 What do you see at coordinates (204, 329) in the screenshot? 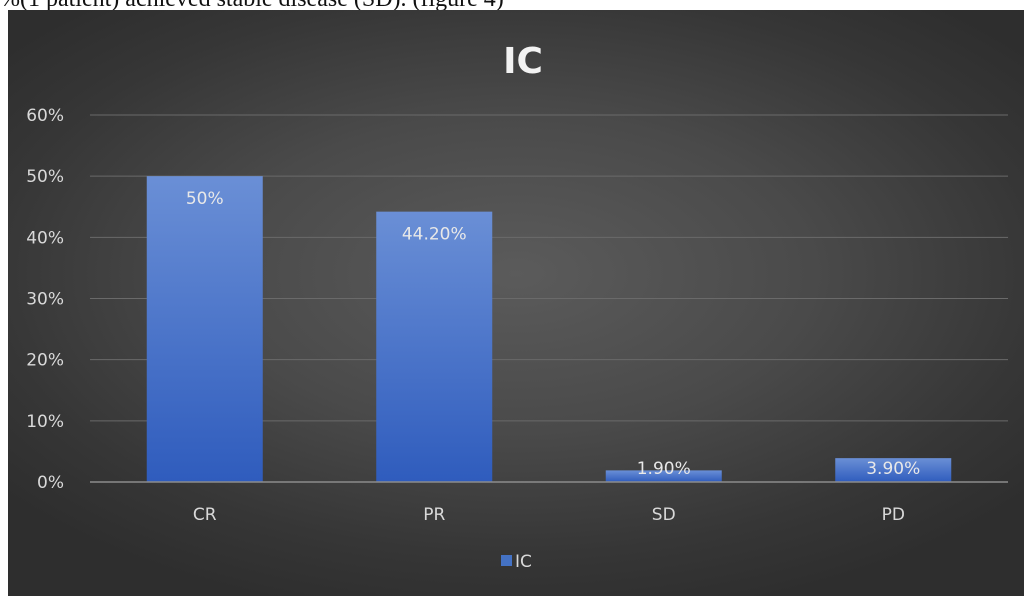
I see `bar-cr` at bounding box center [204, 329].